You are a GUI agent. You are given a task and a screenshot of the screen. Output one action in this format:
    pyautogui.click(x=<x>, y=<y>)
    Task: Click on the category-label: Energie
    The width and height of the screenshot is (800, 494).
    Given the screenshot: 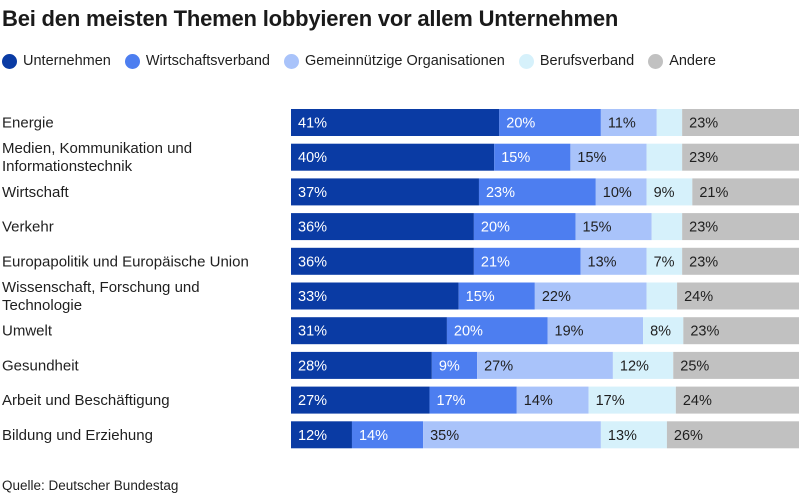 What is the action you would take?
    pyautogui.click(x=28, y=123)
    